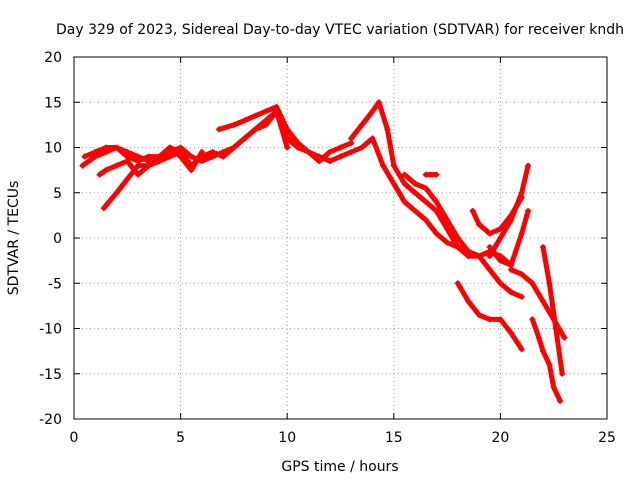 Image resolution: width=640 pixels, height=480 pixels. What do you see at coordinates (57, 194) in the screenshot?
I see `y-tick-label: 5` at bounding box center [57, 194].